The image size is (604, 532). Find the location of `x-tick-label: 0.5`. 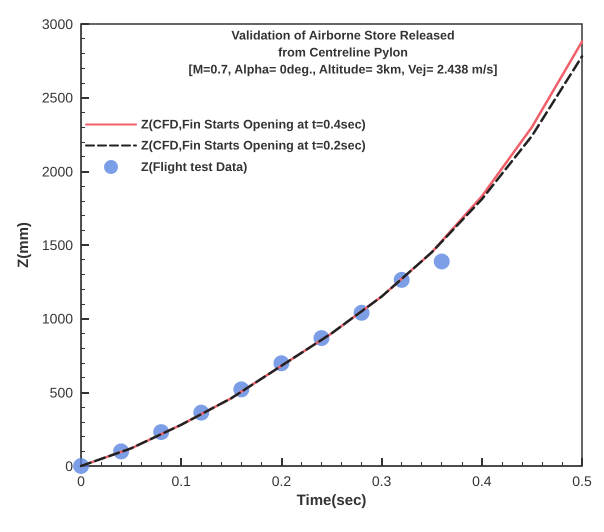

x-tick-label: 0.5 is located at coordinates (582, 481).